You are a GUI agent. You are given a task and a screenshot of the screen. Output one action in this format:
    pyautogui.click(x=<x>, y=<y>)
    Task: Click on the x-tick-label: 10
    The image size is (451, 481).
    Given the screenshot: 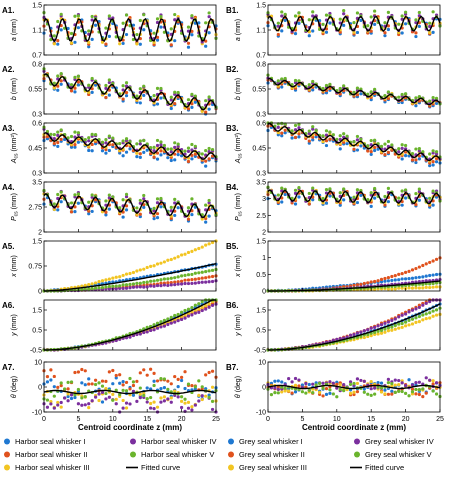 What is the action you would take?
    pyautogui.click(x=337, y=419)
    